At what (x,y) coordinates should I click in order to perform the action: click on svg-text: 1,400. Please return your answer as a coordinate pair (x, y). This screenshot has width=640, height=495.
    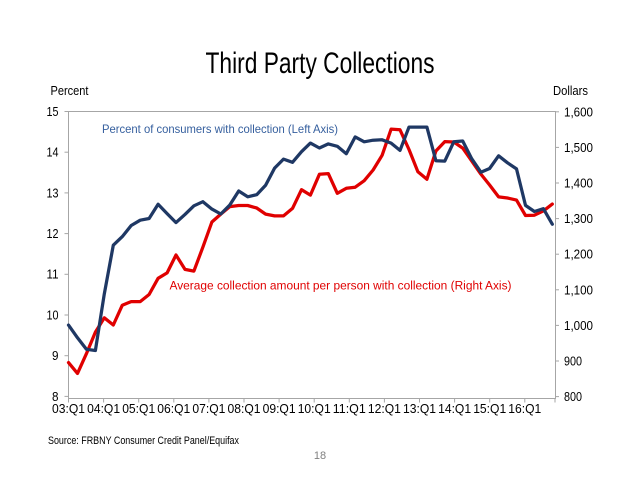
    Looking at the image, I should click on (578, 184).